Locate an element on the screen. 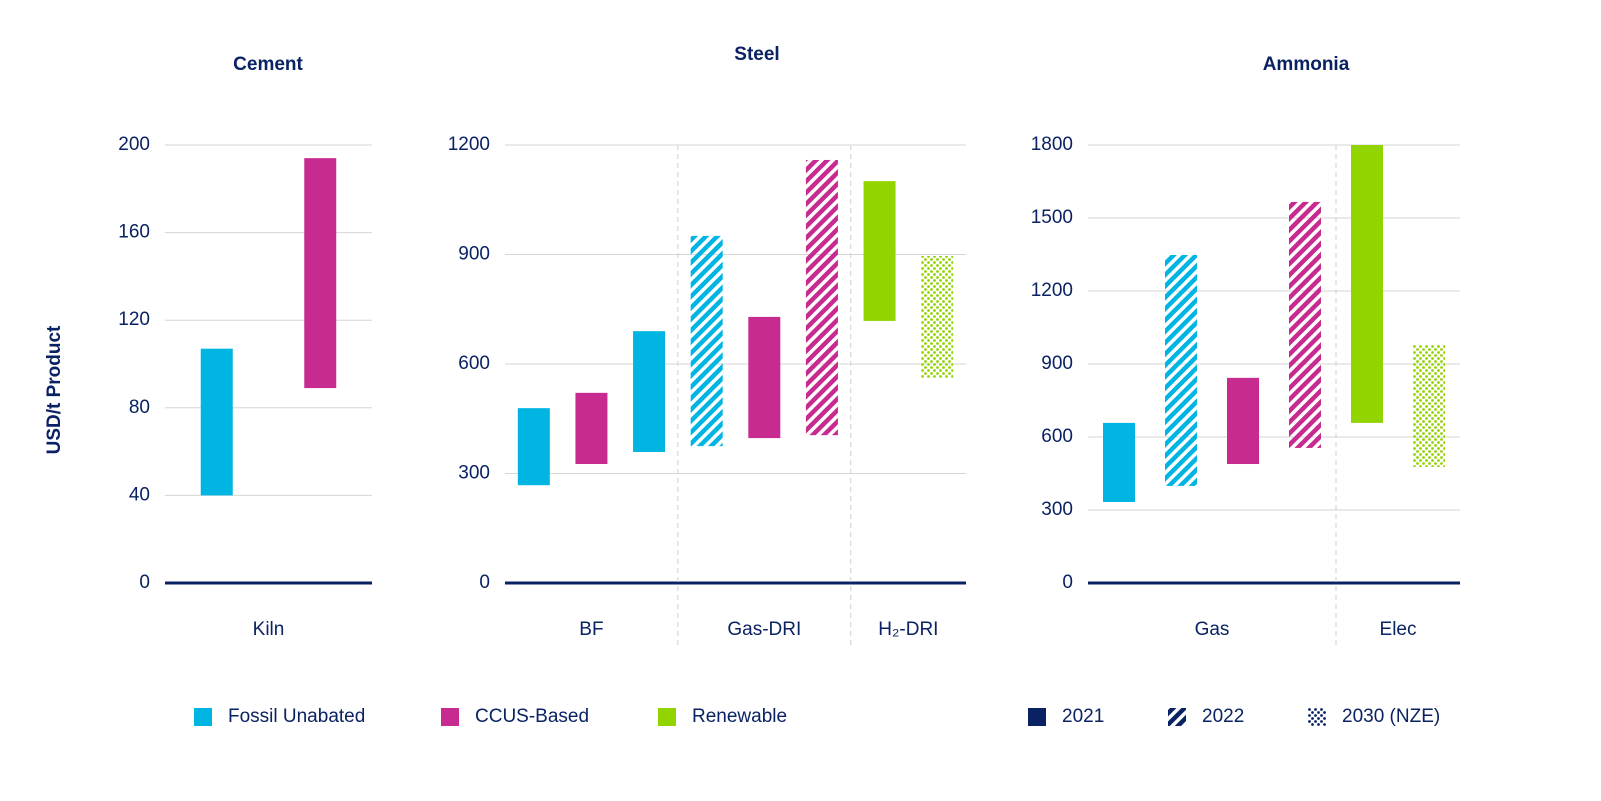 This screenshot has width=1601, height=801. y-tick-label: 200 is located at coordinates (134, 144).